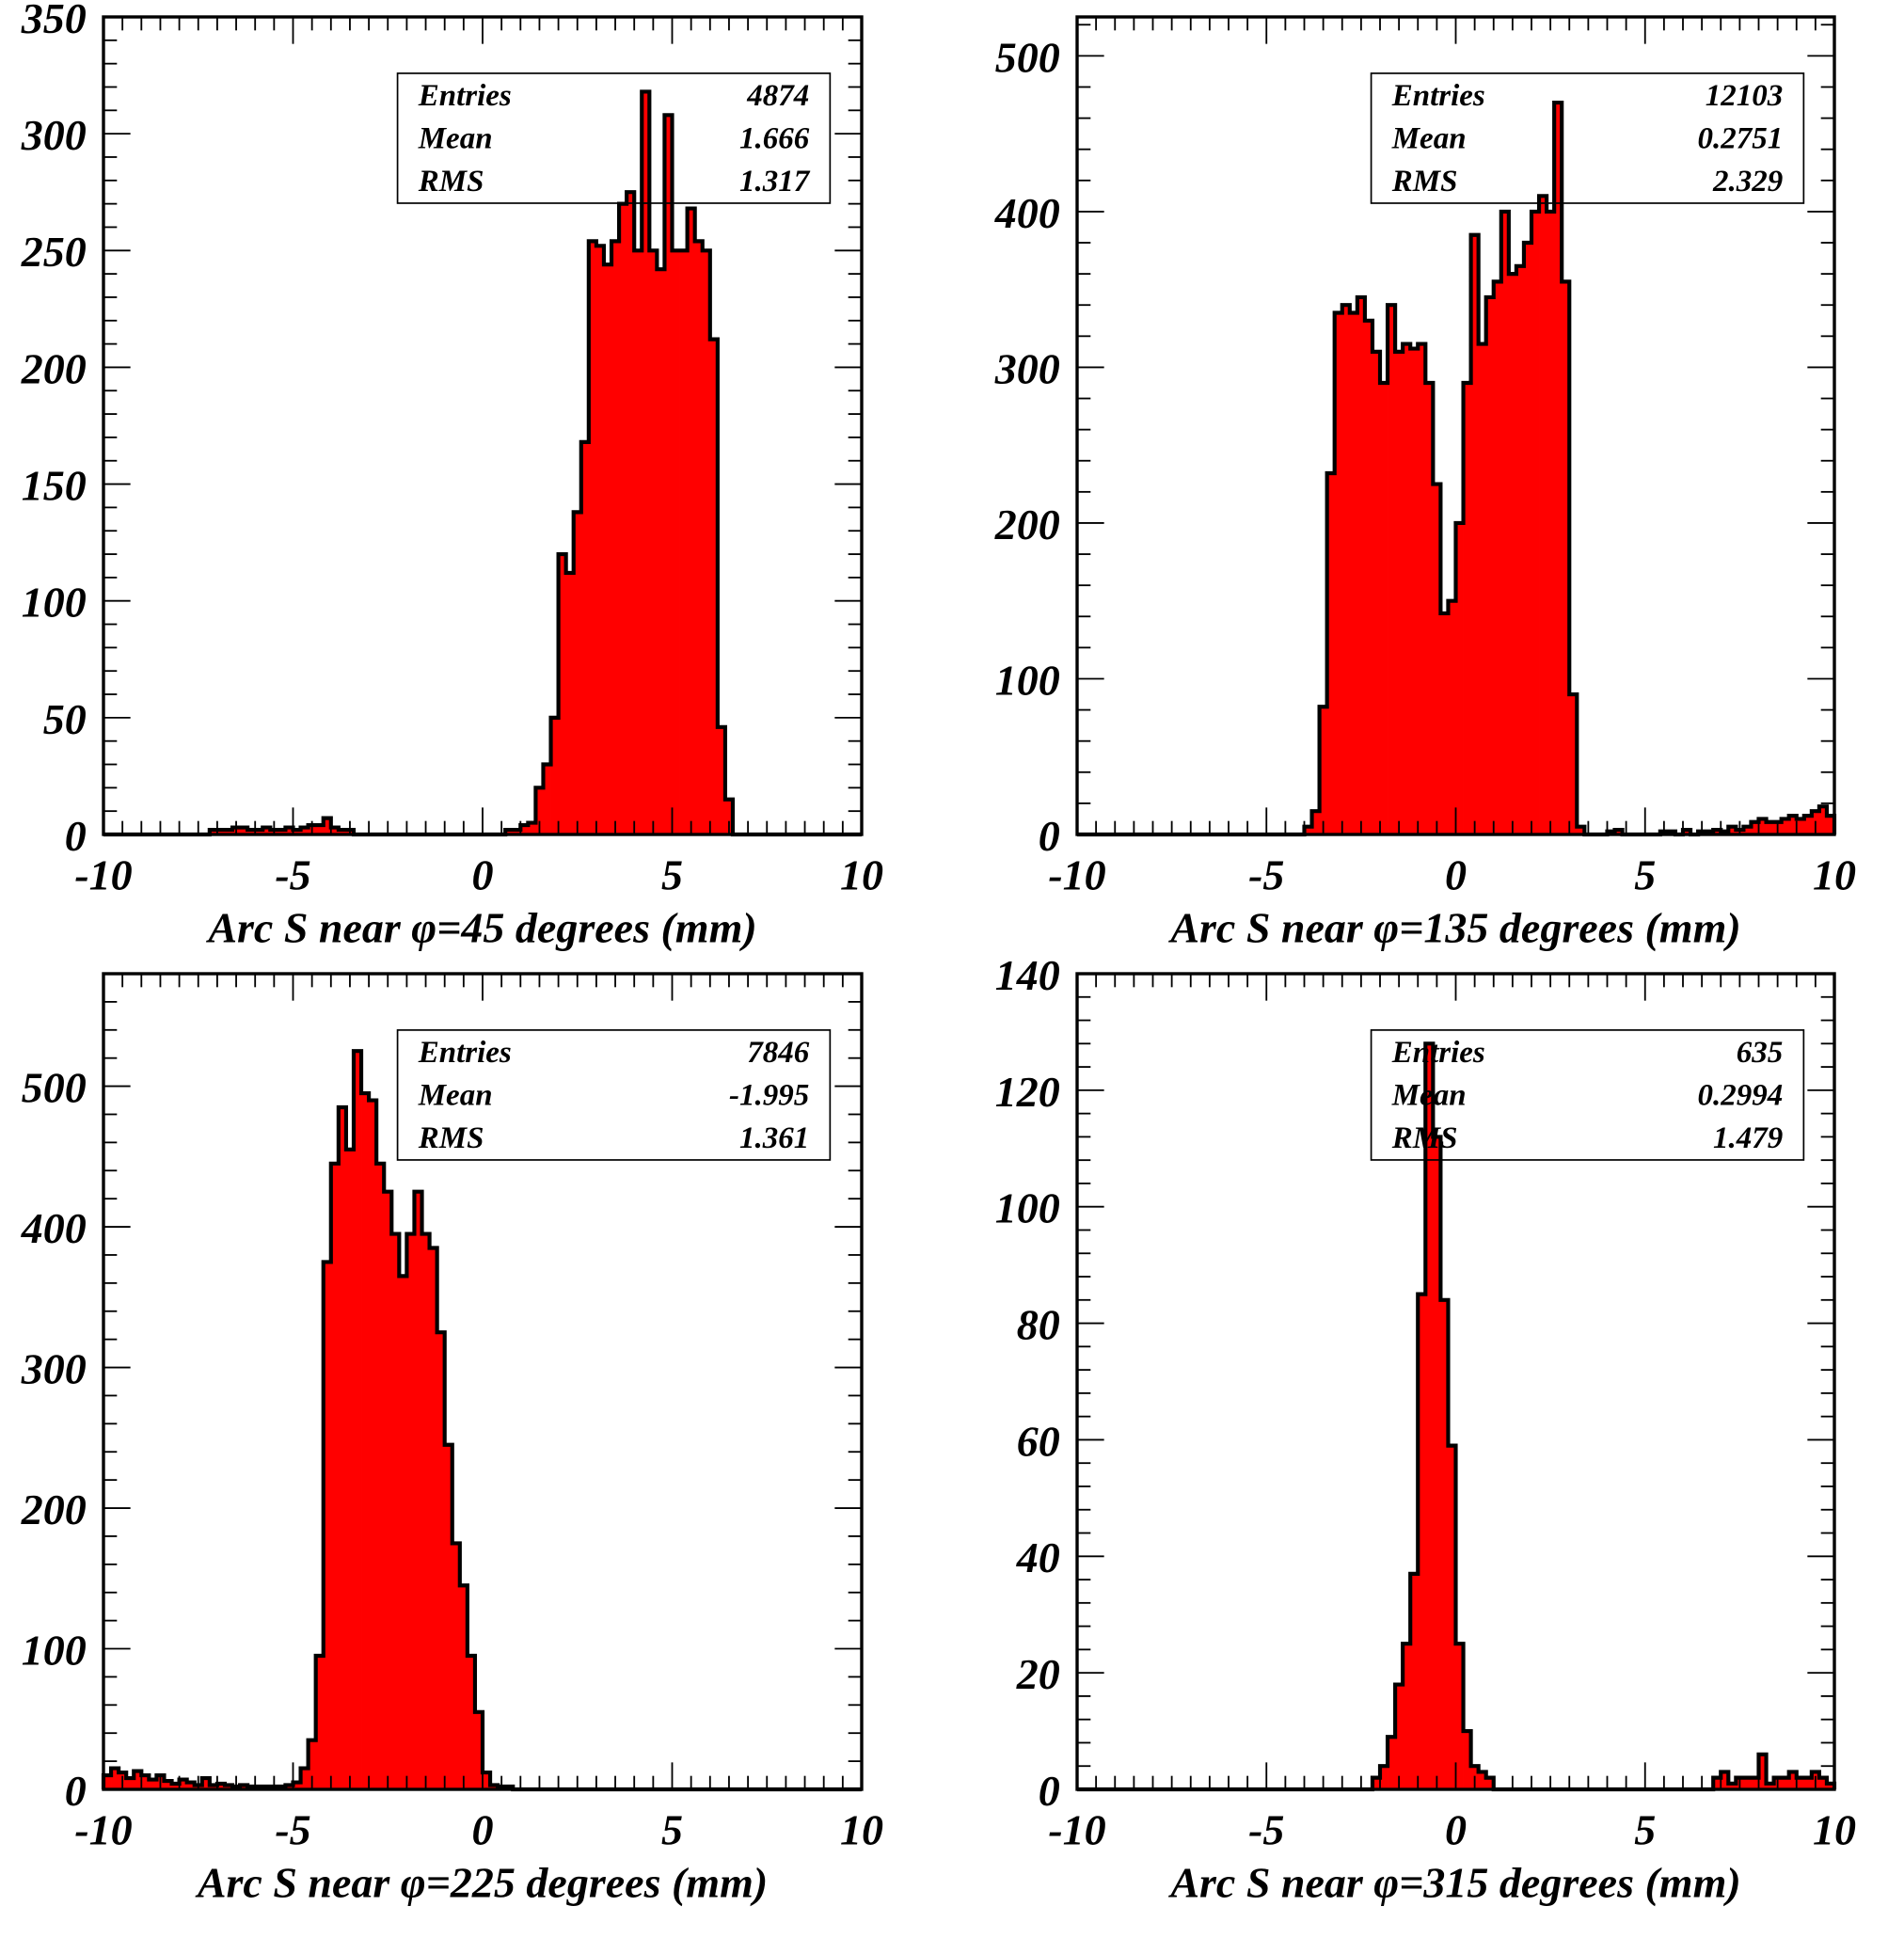 The width and height of the screenshot is (1904, 1938). What do you see at coordinates (54, 486) in the screenshot?
I see `y-tick-label: 150` at bounding box center [54, 486].